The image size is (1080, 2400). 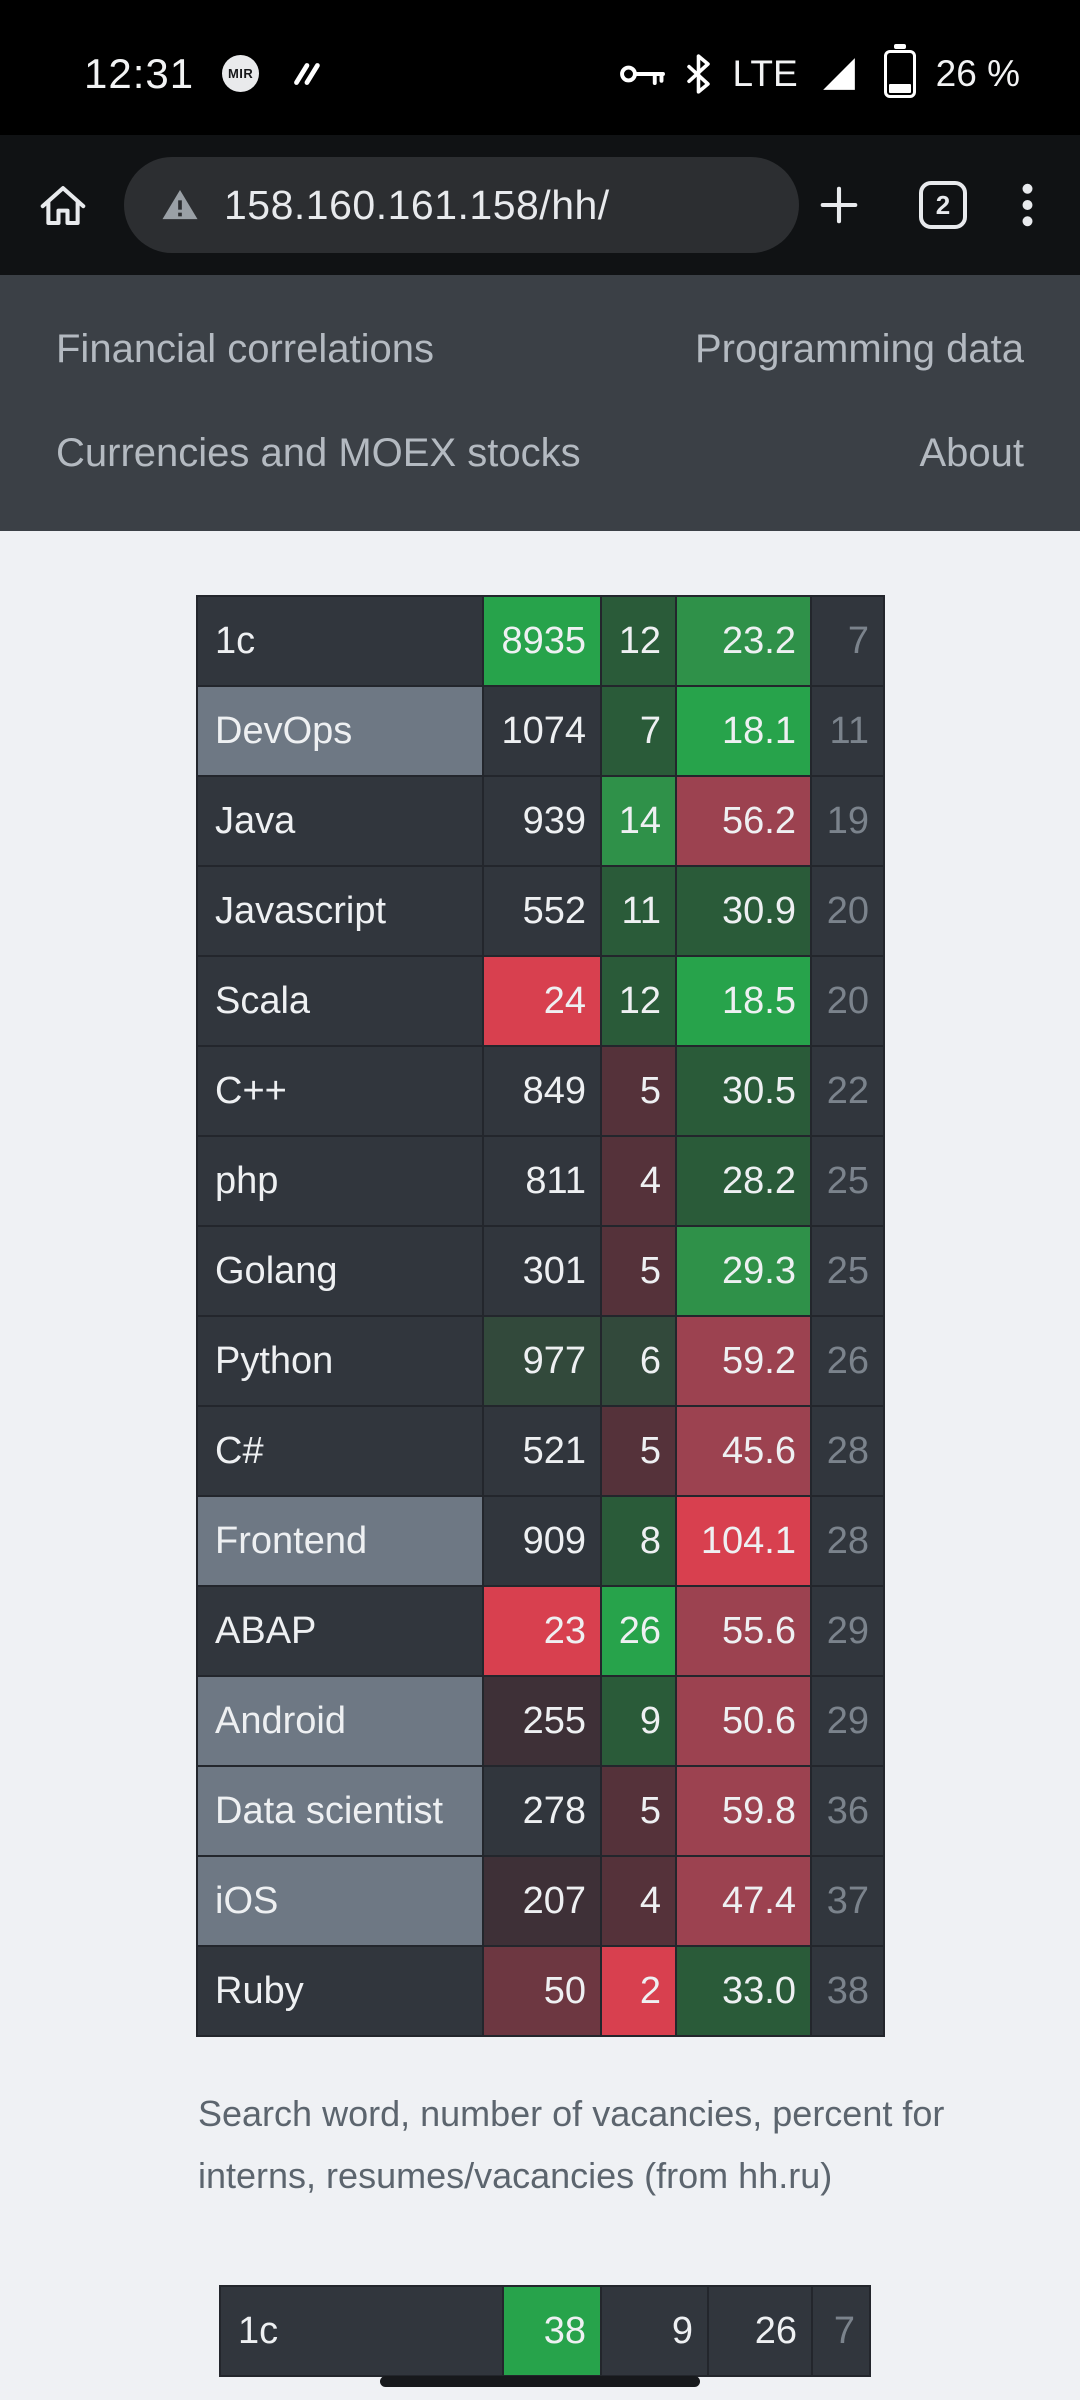 What do you see at coordinates (743, 1541) in the screenshot?
I see `cell-percent: 104.1` at bounding box center [743, 1541].